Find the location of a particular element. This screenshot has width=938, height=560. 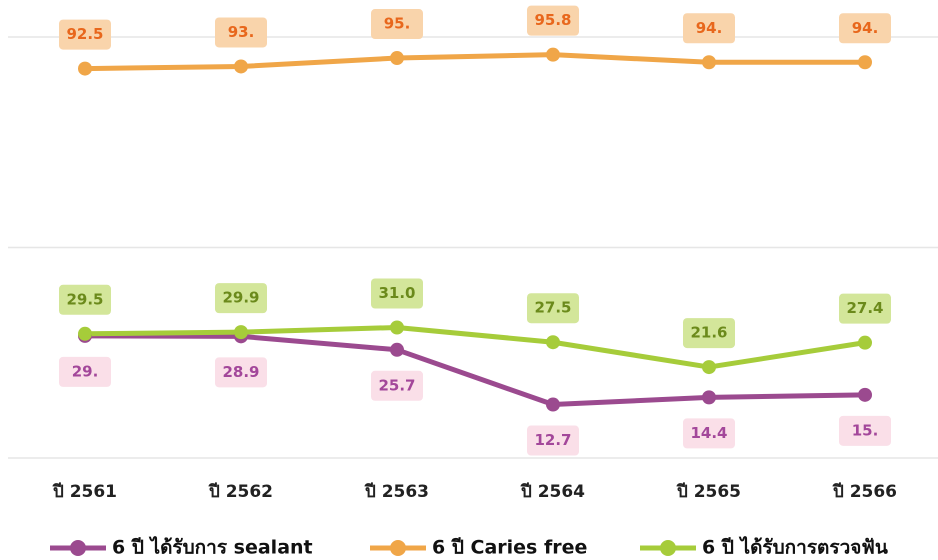

data-label: 29.5 is located at coordinates (84, 299).